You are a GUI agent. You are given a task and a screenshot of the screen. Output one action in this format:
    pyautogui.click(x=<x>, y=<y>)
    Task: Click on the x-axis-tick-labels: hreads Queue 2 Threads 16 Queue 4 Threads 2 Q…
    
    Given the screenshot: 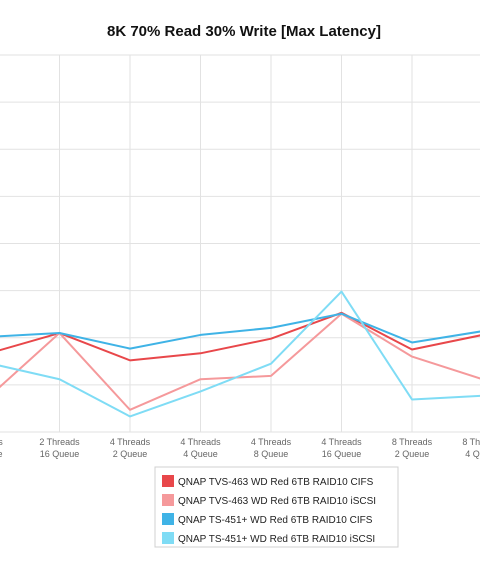 What is the action you would take?
    pyautogui.click(x=240, y=448)
    